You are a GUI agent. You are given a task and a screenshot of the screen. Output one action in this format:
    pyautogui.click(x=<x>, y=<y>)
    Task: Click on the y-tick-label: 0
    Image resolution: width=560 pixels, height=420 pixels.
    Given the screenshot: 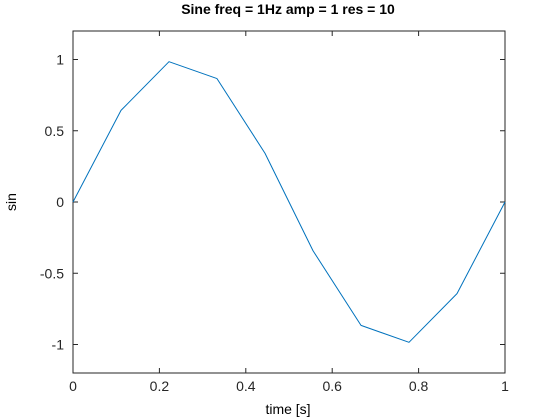 What is the action you would take?
    pyautogui.click(x=60, y=202)
    